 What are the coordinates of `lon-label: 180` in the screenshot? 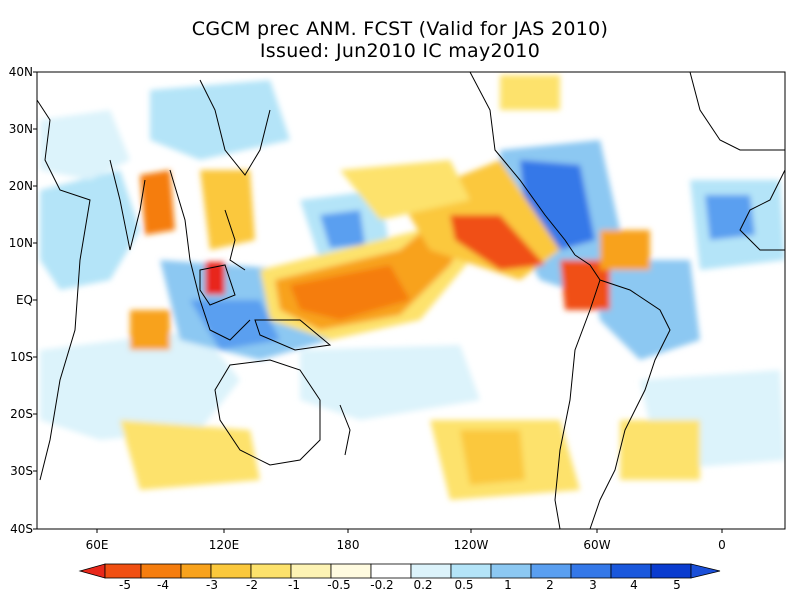 It's located at (348, 545).